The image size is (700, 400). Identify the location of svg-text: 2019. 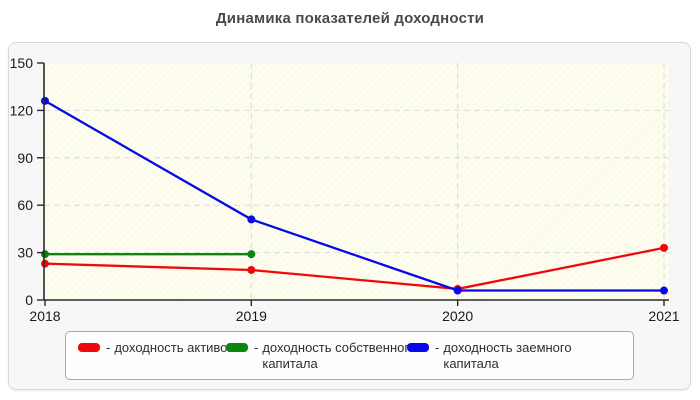
(251, 316).